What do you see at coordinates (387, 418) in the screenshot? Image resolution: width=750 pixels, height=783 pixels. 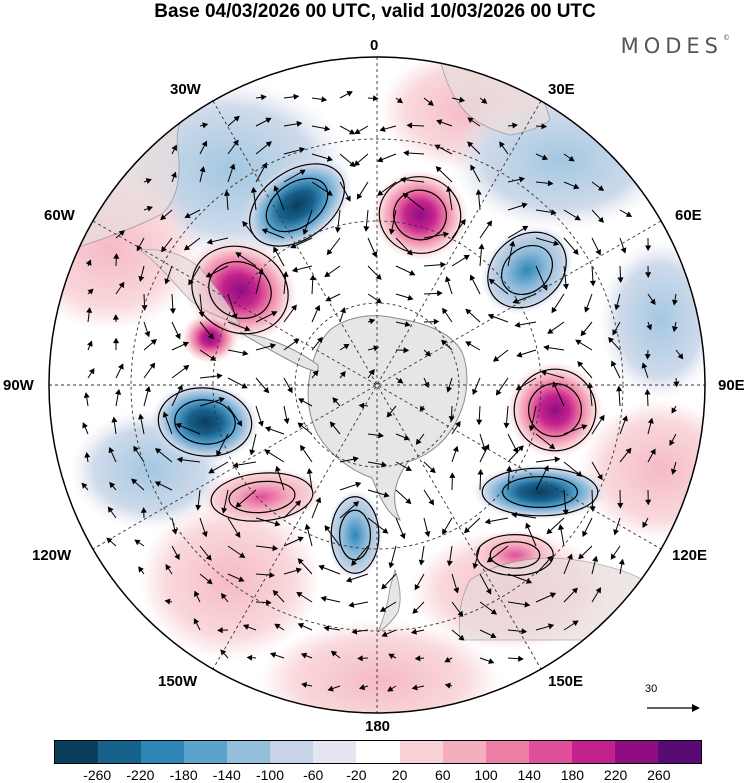 I see `antarctica-landmass` at bounding box center [387, 418].